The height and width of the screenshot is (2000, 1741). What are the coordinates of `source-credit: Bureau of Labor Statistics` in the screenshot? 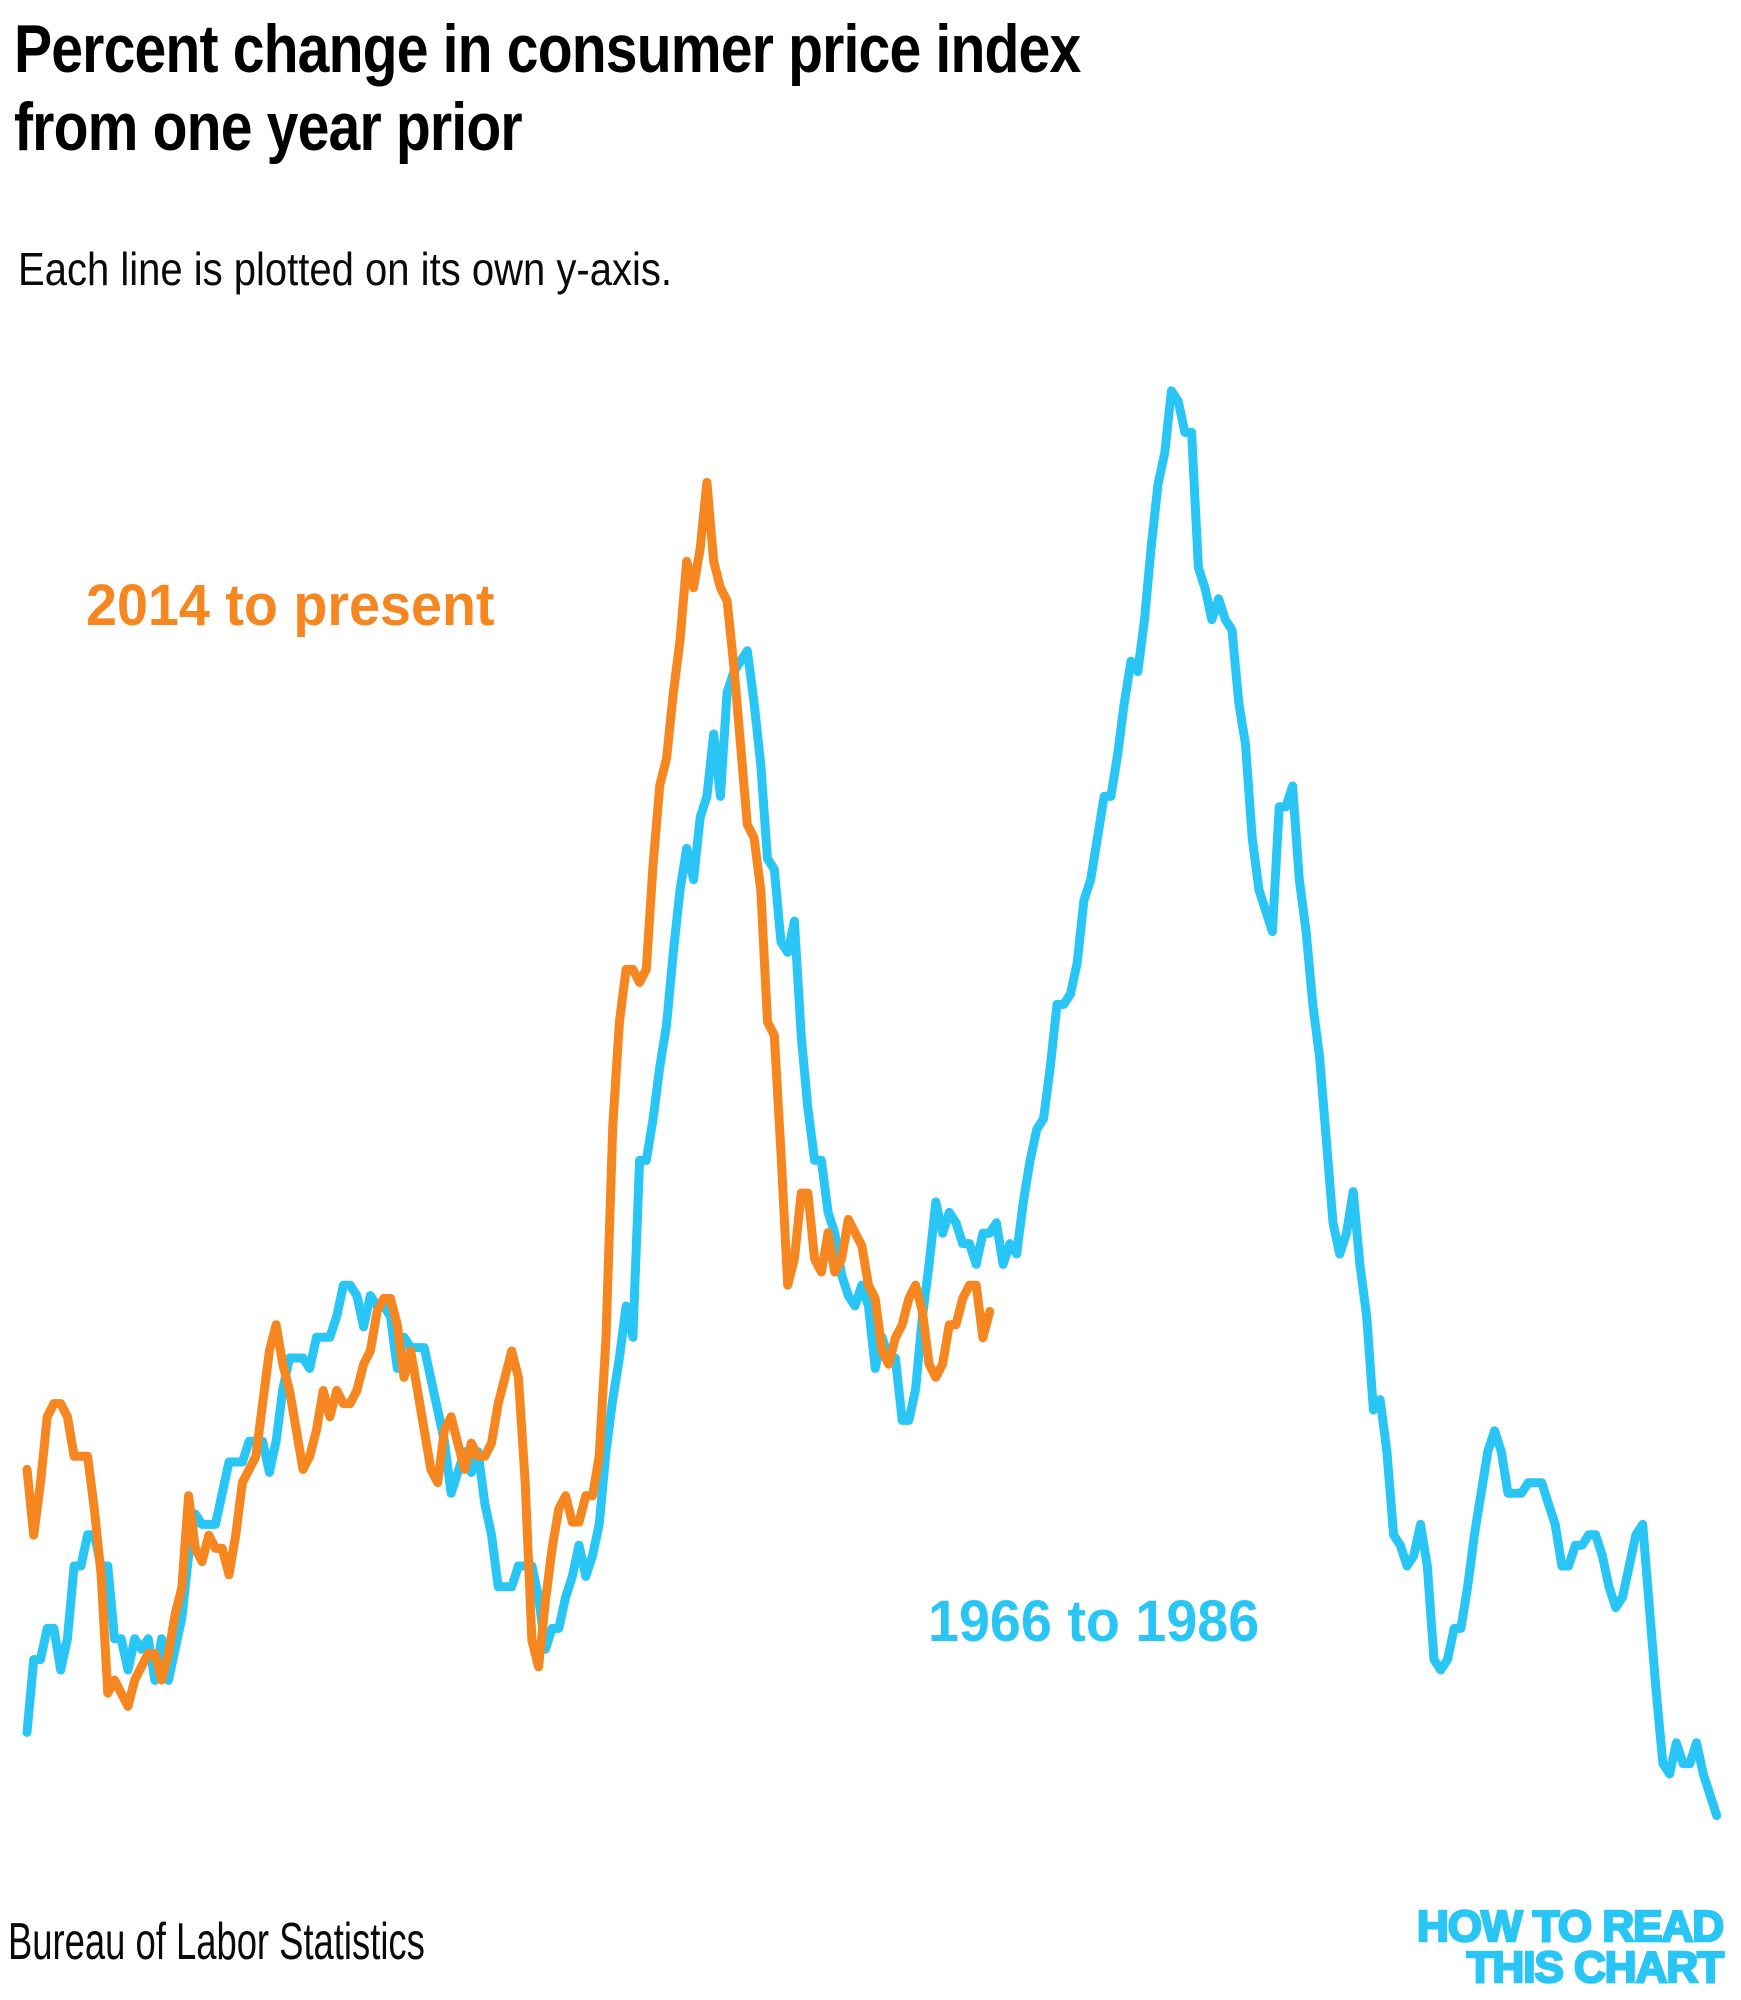 It's located at (216, 1942).